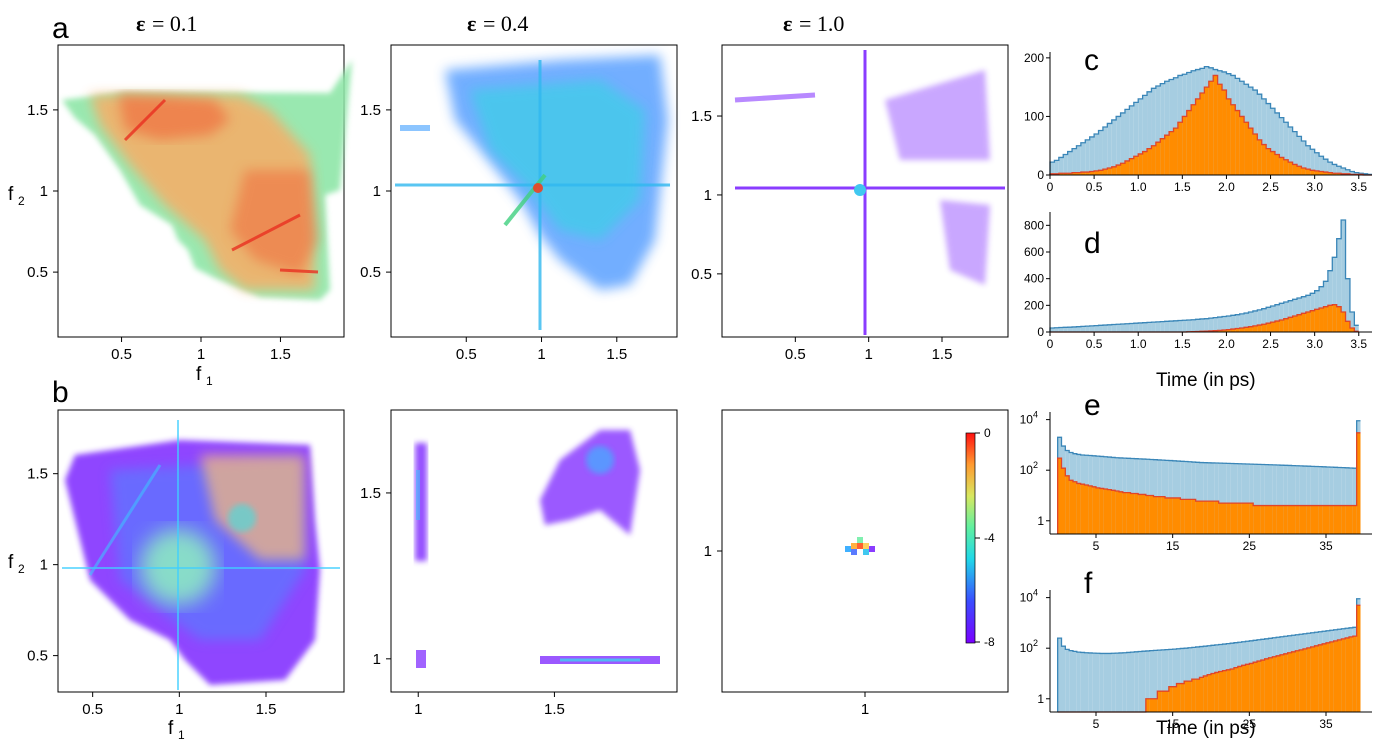  What do you see at coordinates (541, 354) in the screenshot?
I see `x-tick-label: 1` at bounding box center [541, 354].